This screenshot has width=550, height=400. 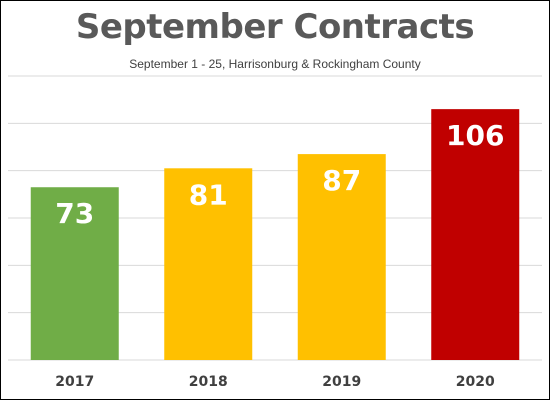 I want to click on chart-title: September Contracts, so click(x=275, y=27).